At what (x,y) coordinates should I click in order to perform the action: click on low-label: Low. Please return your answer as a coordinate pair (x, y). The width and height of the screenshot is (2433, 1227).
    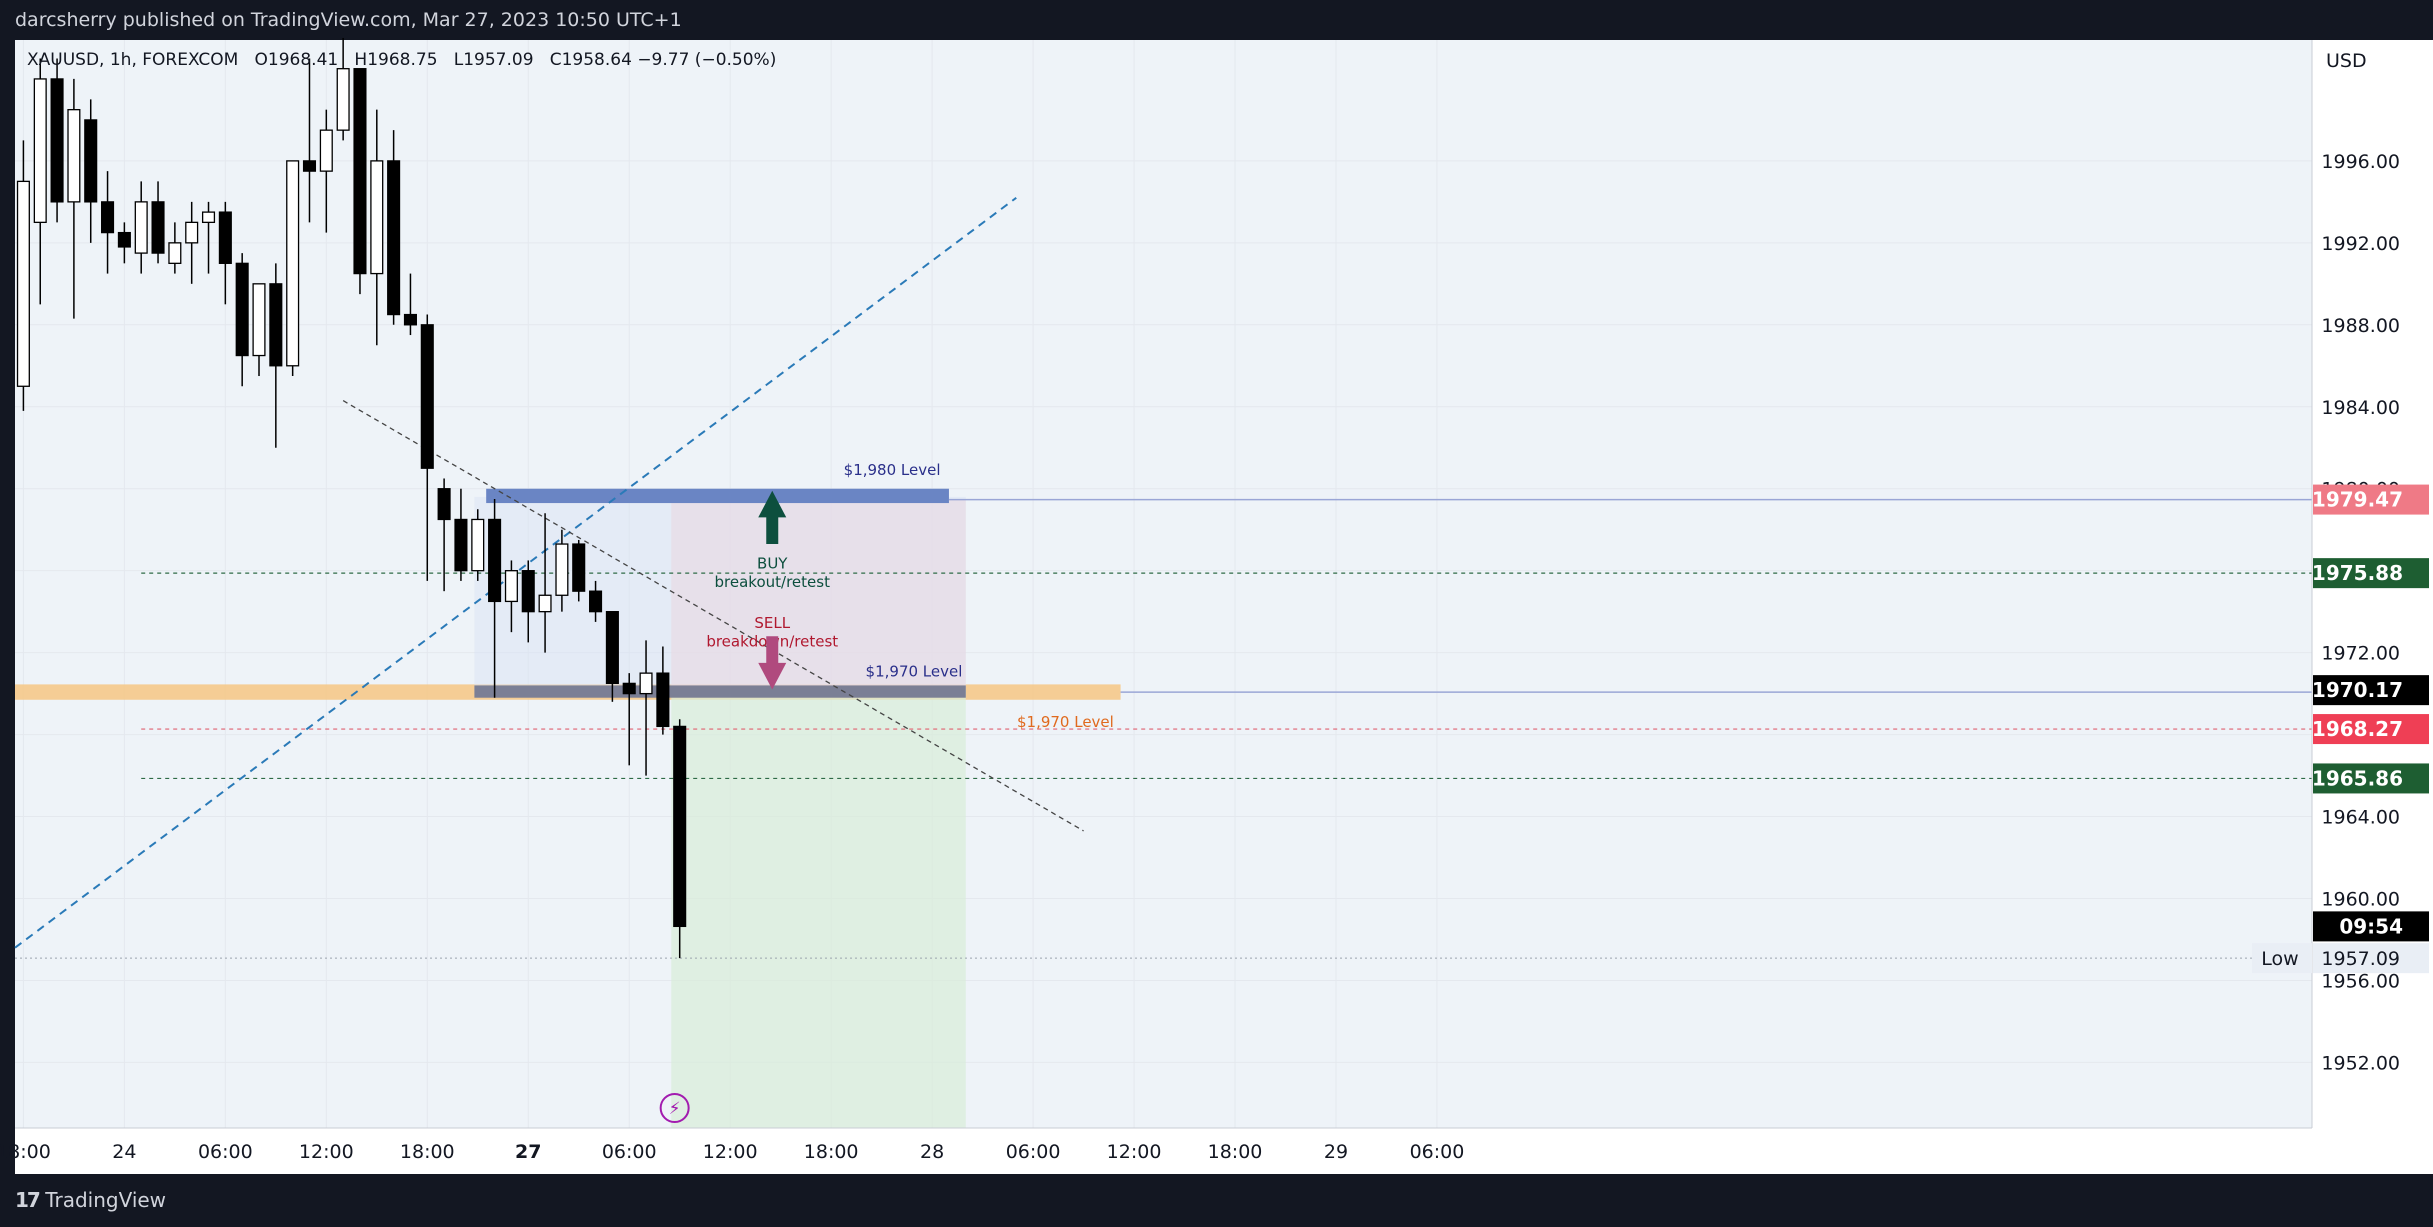
    Looking at the image, I should click on (2279, 959).